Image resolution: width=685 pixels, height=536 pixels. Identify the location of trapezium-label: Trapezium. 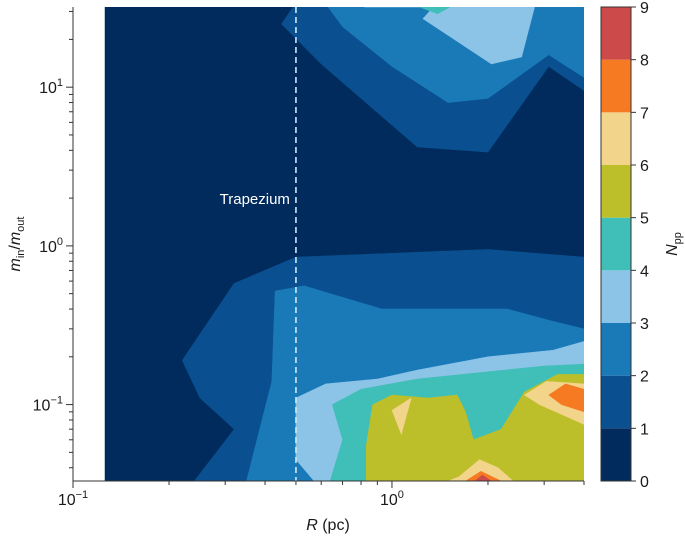
(255, 199).